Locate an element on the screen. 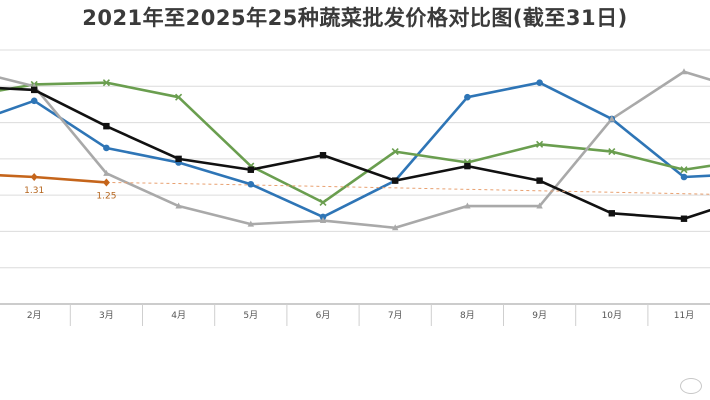  weibo-watermark-icon is located at coordinates (691, 386).